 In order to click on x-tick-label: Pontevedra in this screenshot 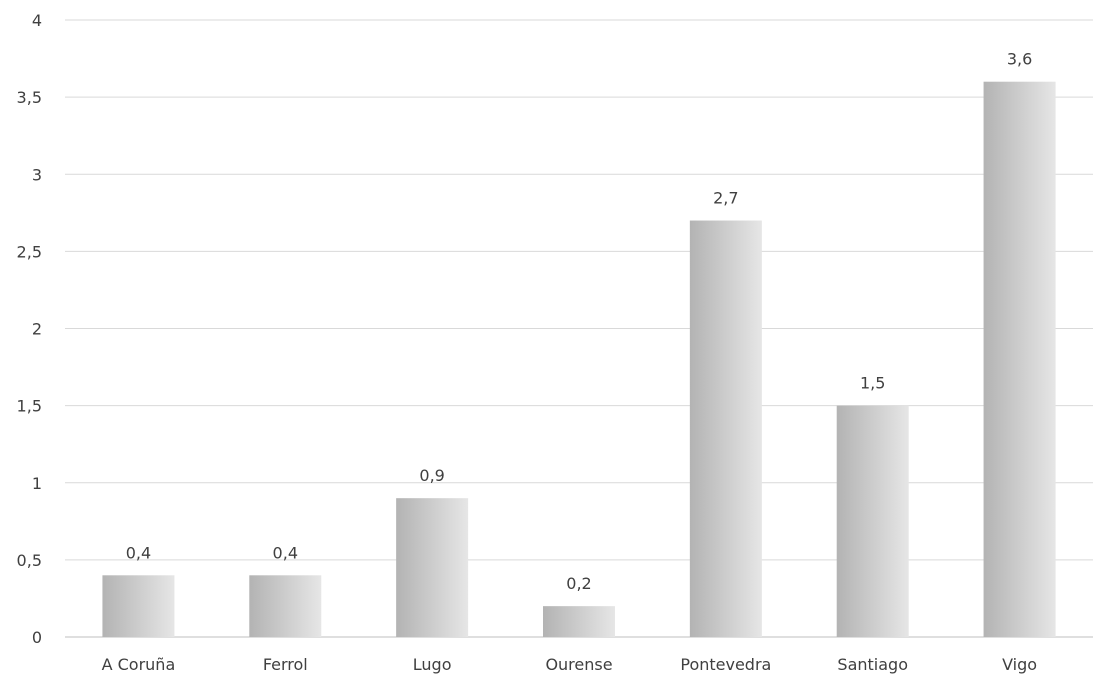, I will do `click(725, 664)`.